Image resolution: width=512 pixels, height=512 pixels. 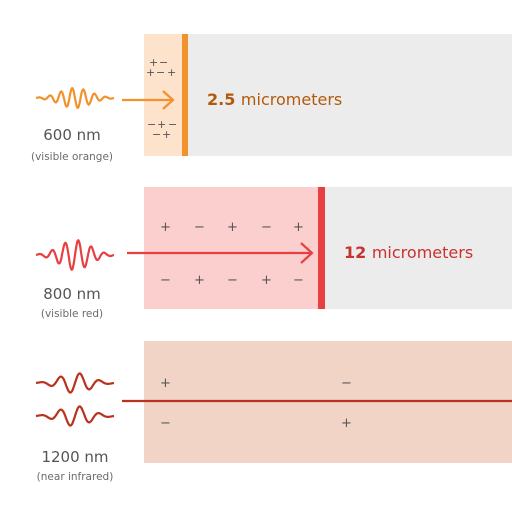 I want to click on charge-boundary-800nm, so click(x=321, y=248).